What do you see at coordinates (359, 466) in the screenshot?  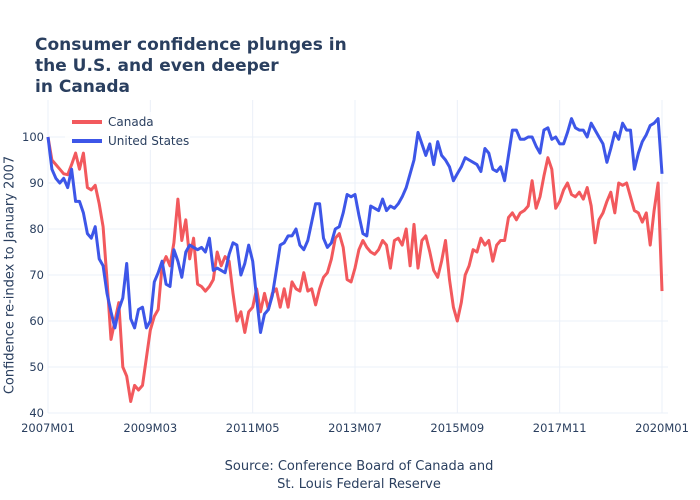 I see `source-line-1: Source: Conference Board of Canada and` at bounding box center [359, 466].